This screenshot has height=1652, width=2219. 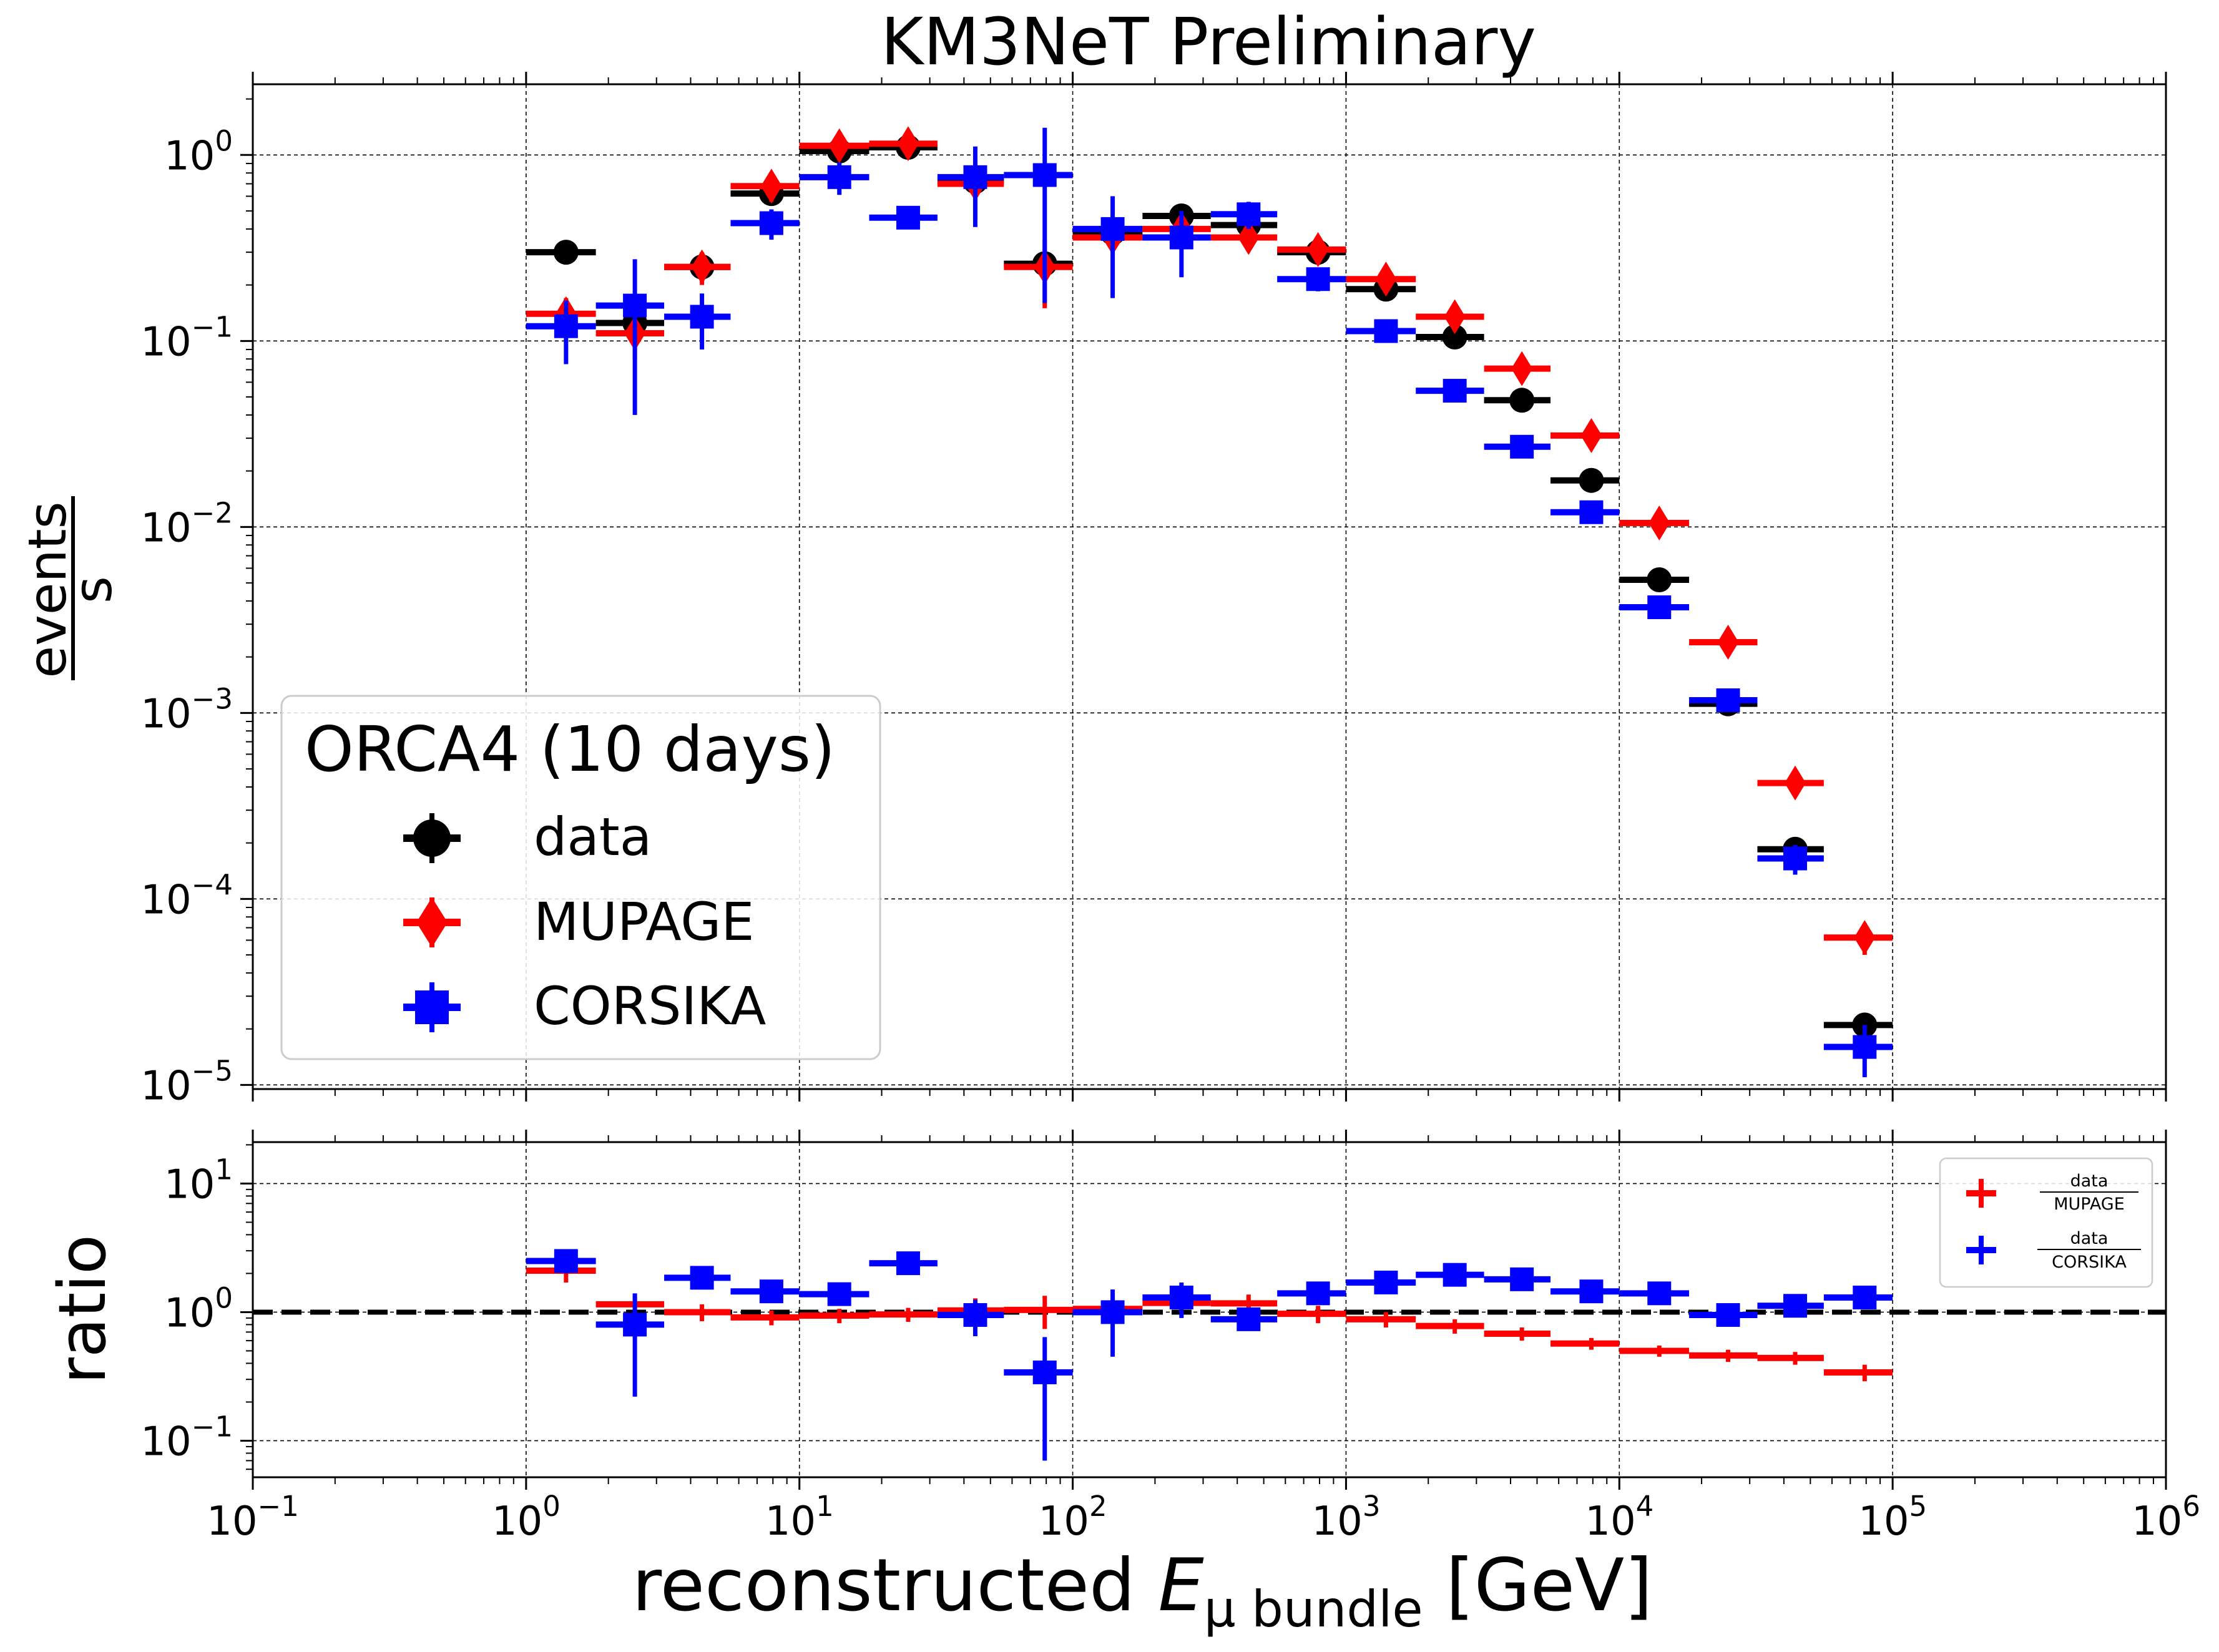 What do you see at coordinates (527, 837) in the screenshot?
I see `legend-entry-data: data` at bounding box center [527, 837].